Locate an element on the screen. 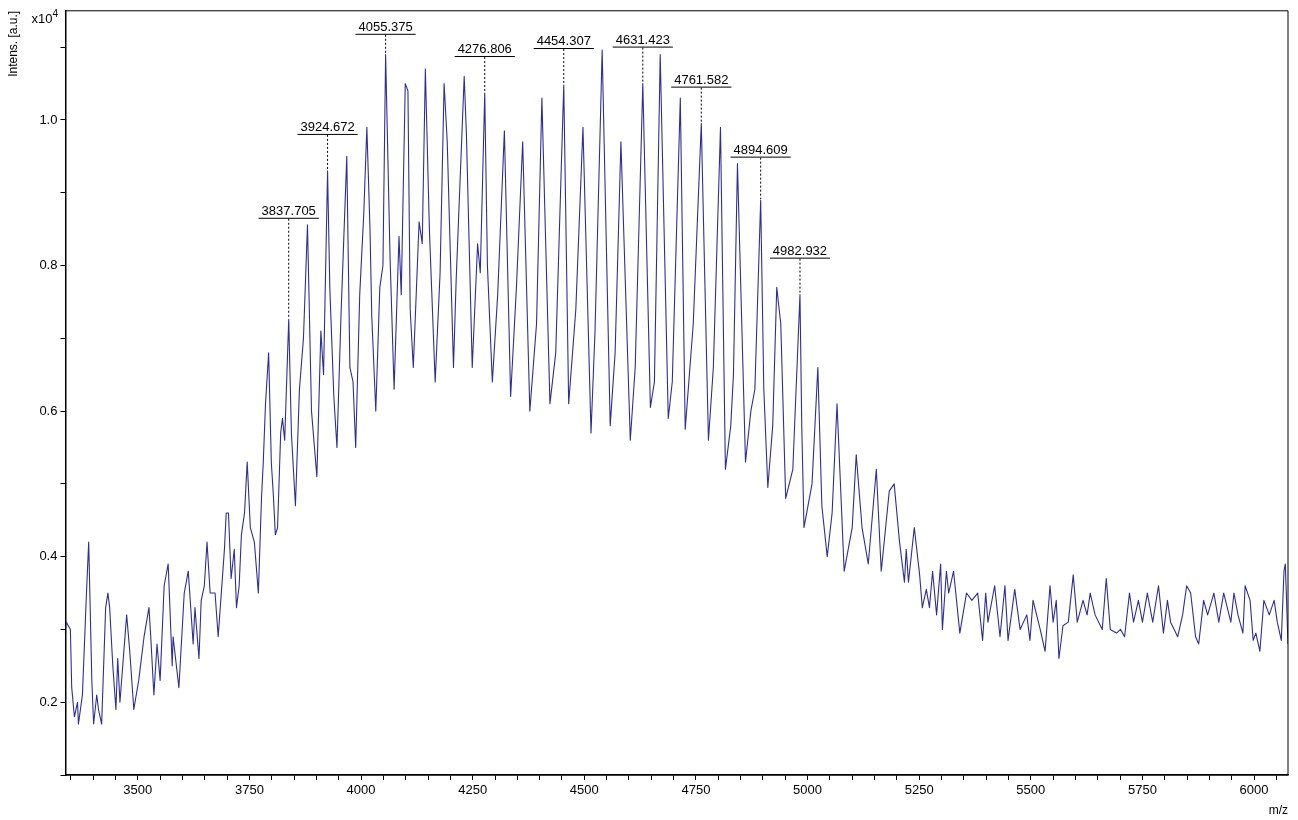 The image size is (1298, 820). y-tick-label: 0.6 is located at coordinates (48, 410).